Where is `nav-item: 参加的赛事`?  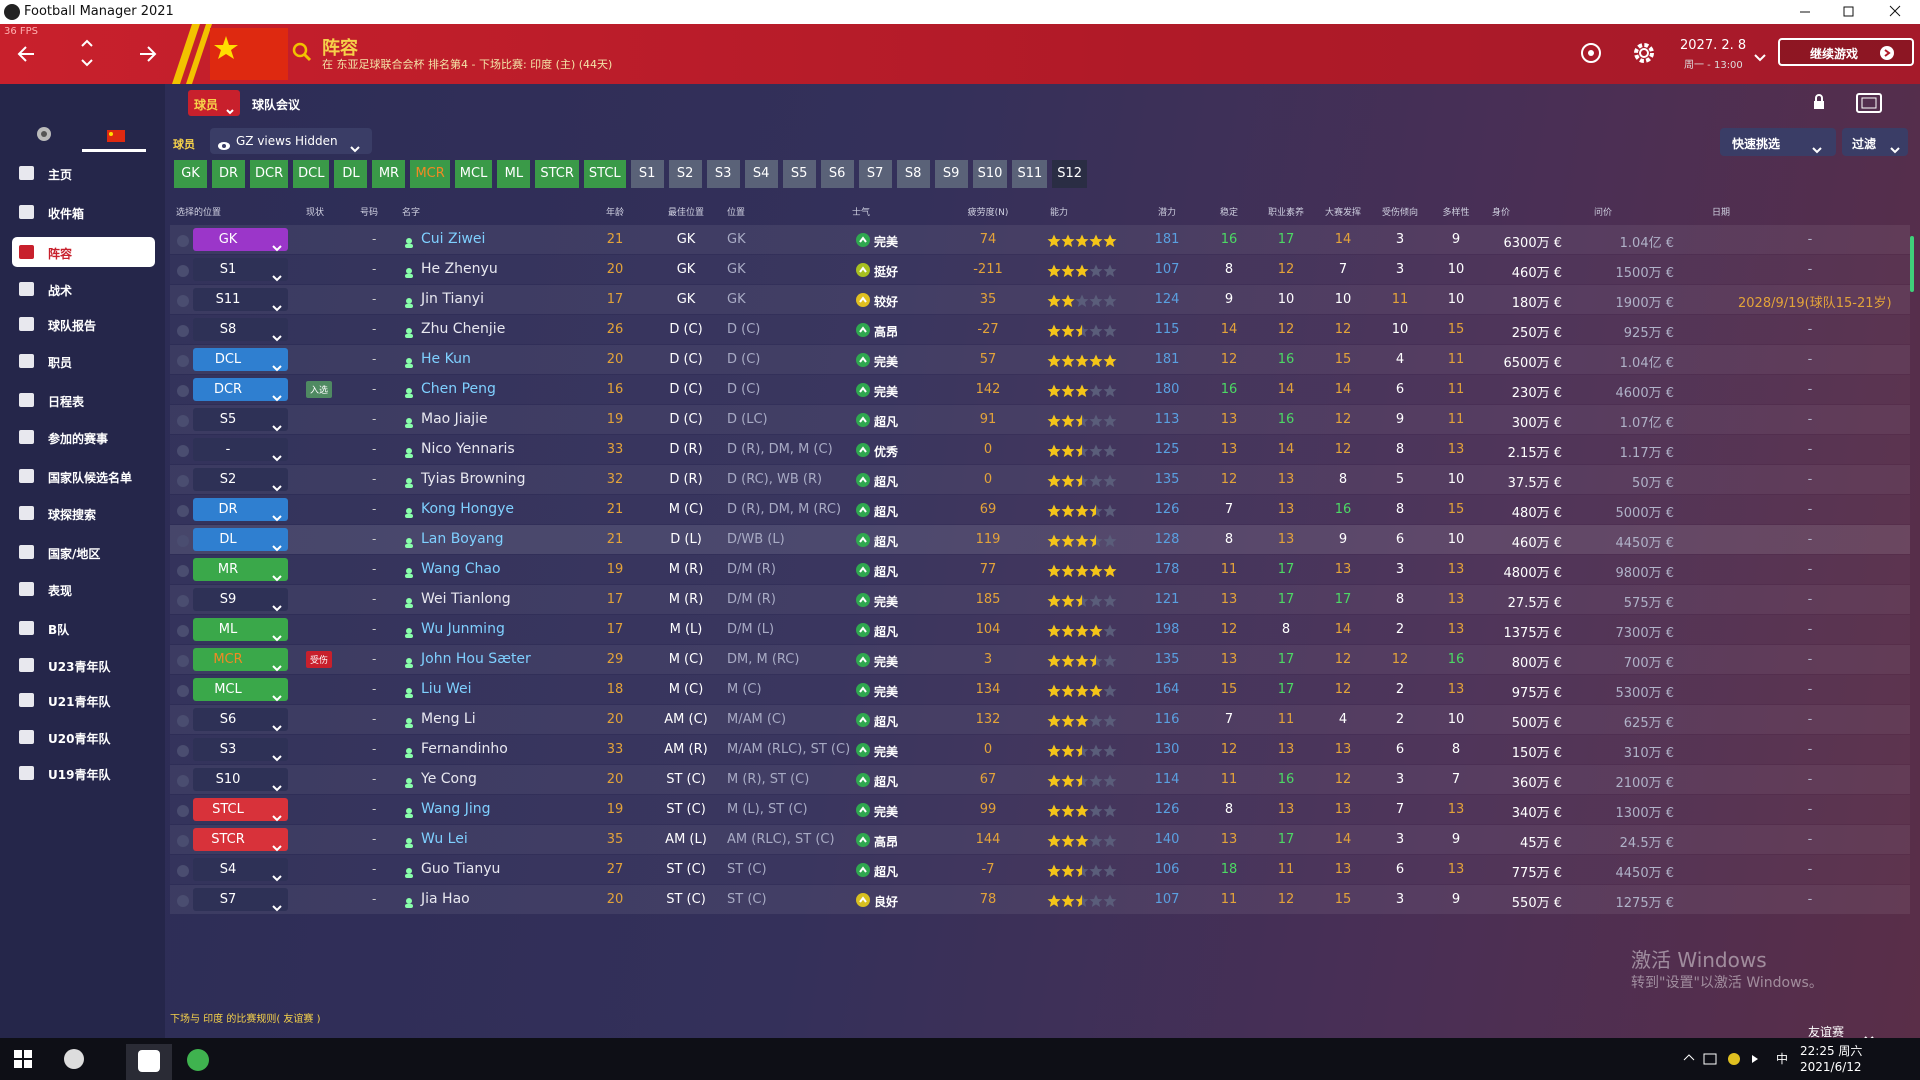 nav-item: 参加的赛事 is located at coordinates (83, 437).